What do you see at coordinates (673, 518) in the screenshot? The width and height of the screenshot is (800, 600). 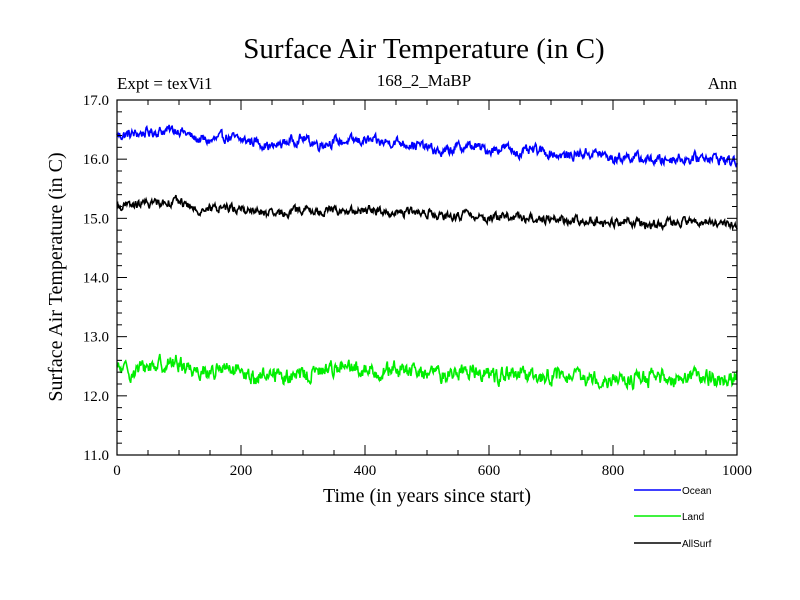 I see `legend: Ocean Land AllSurf` at bounding box center [673, 518].